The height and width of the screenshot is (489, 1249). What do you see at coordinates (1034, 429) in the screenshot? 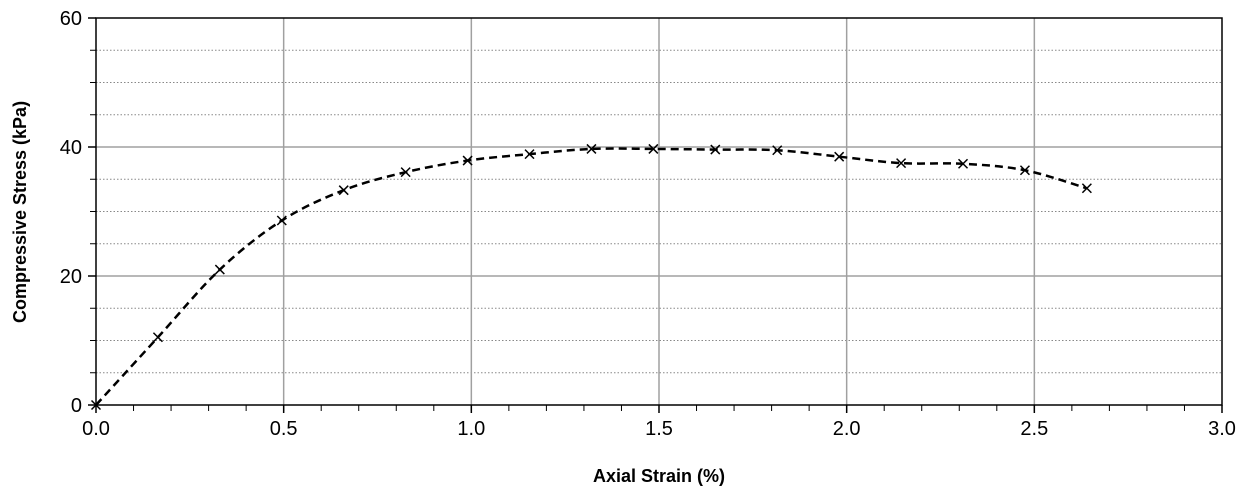
I see `x-tick-label: 2.5` at bounding box center [1034, 429].